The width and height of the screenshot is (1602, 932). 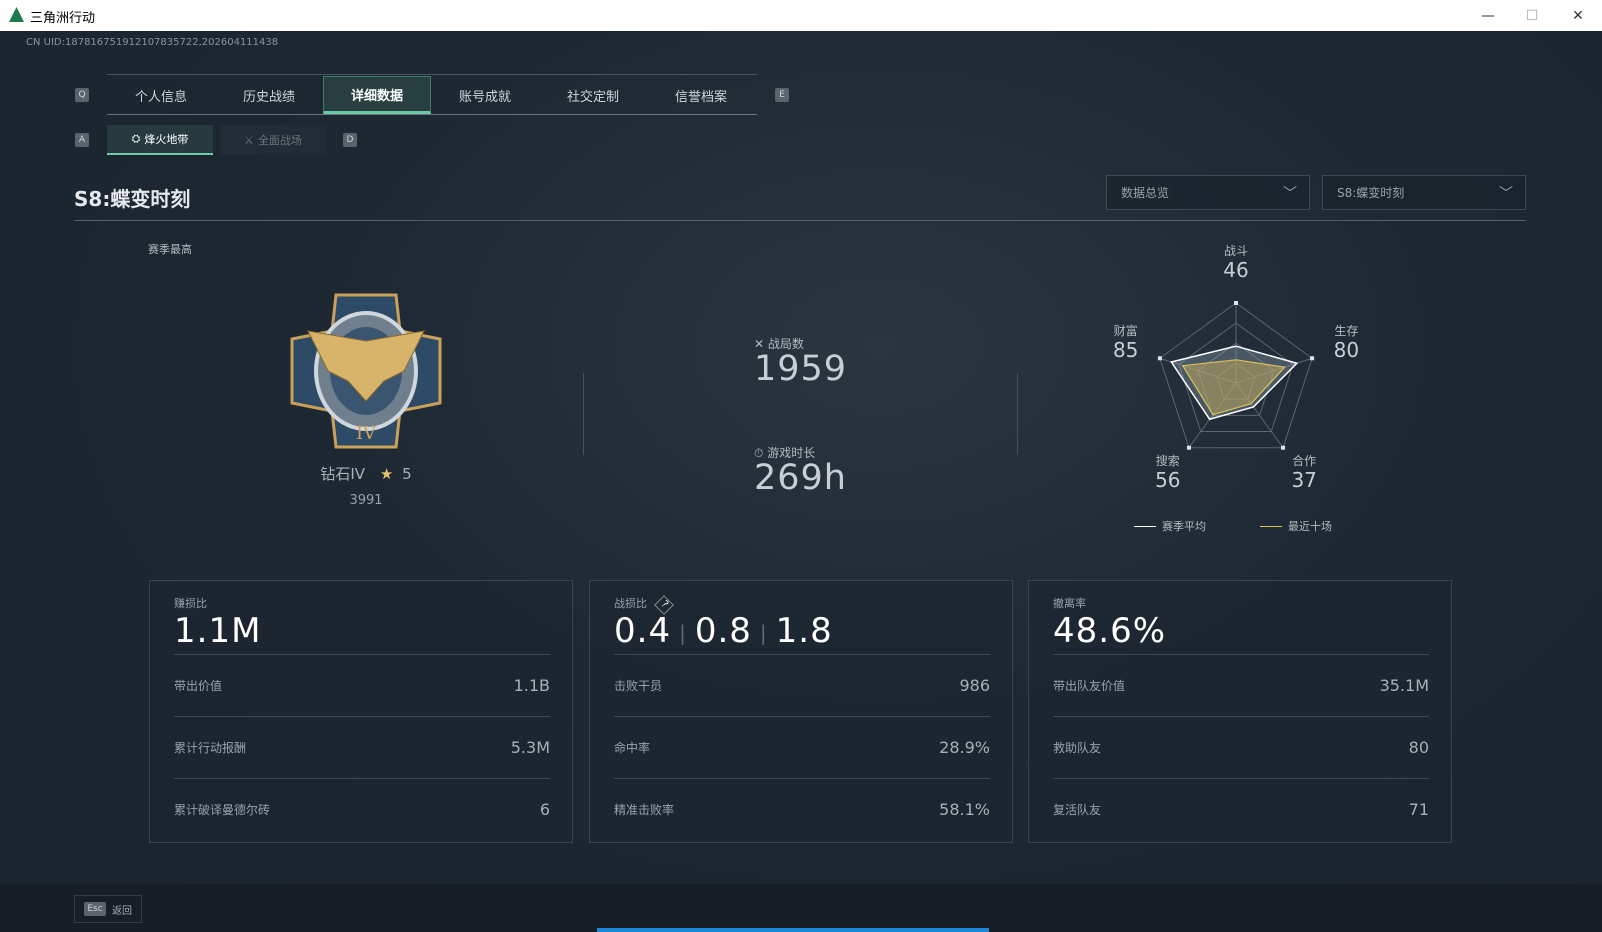 What do you see at coordinates (108, 909) in the screenshot?
I see `back-button: Esc 返回` at bounding box center [108, 909].